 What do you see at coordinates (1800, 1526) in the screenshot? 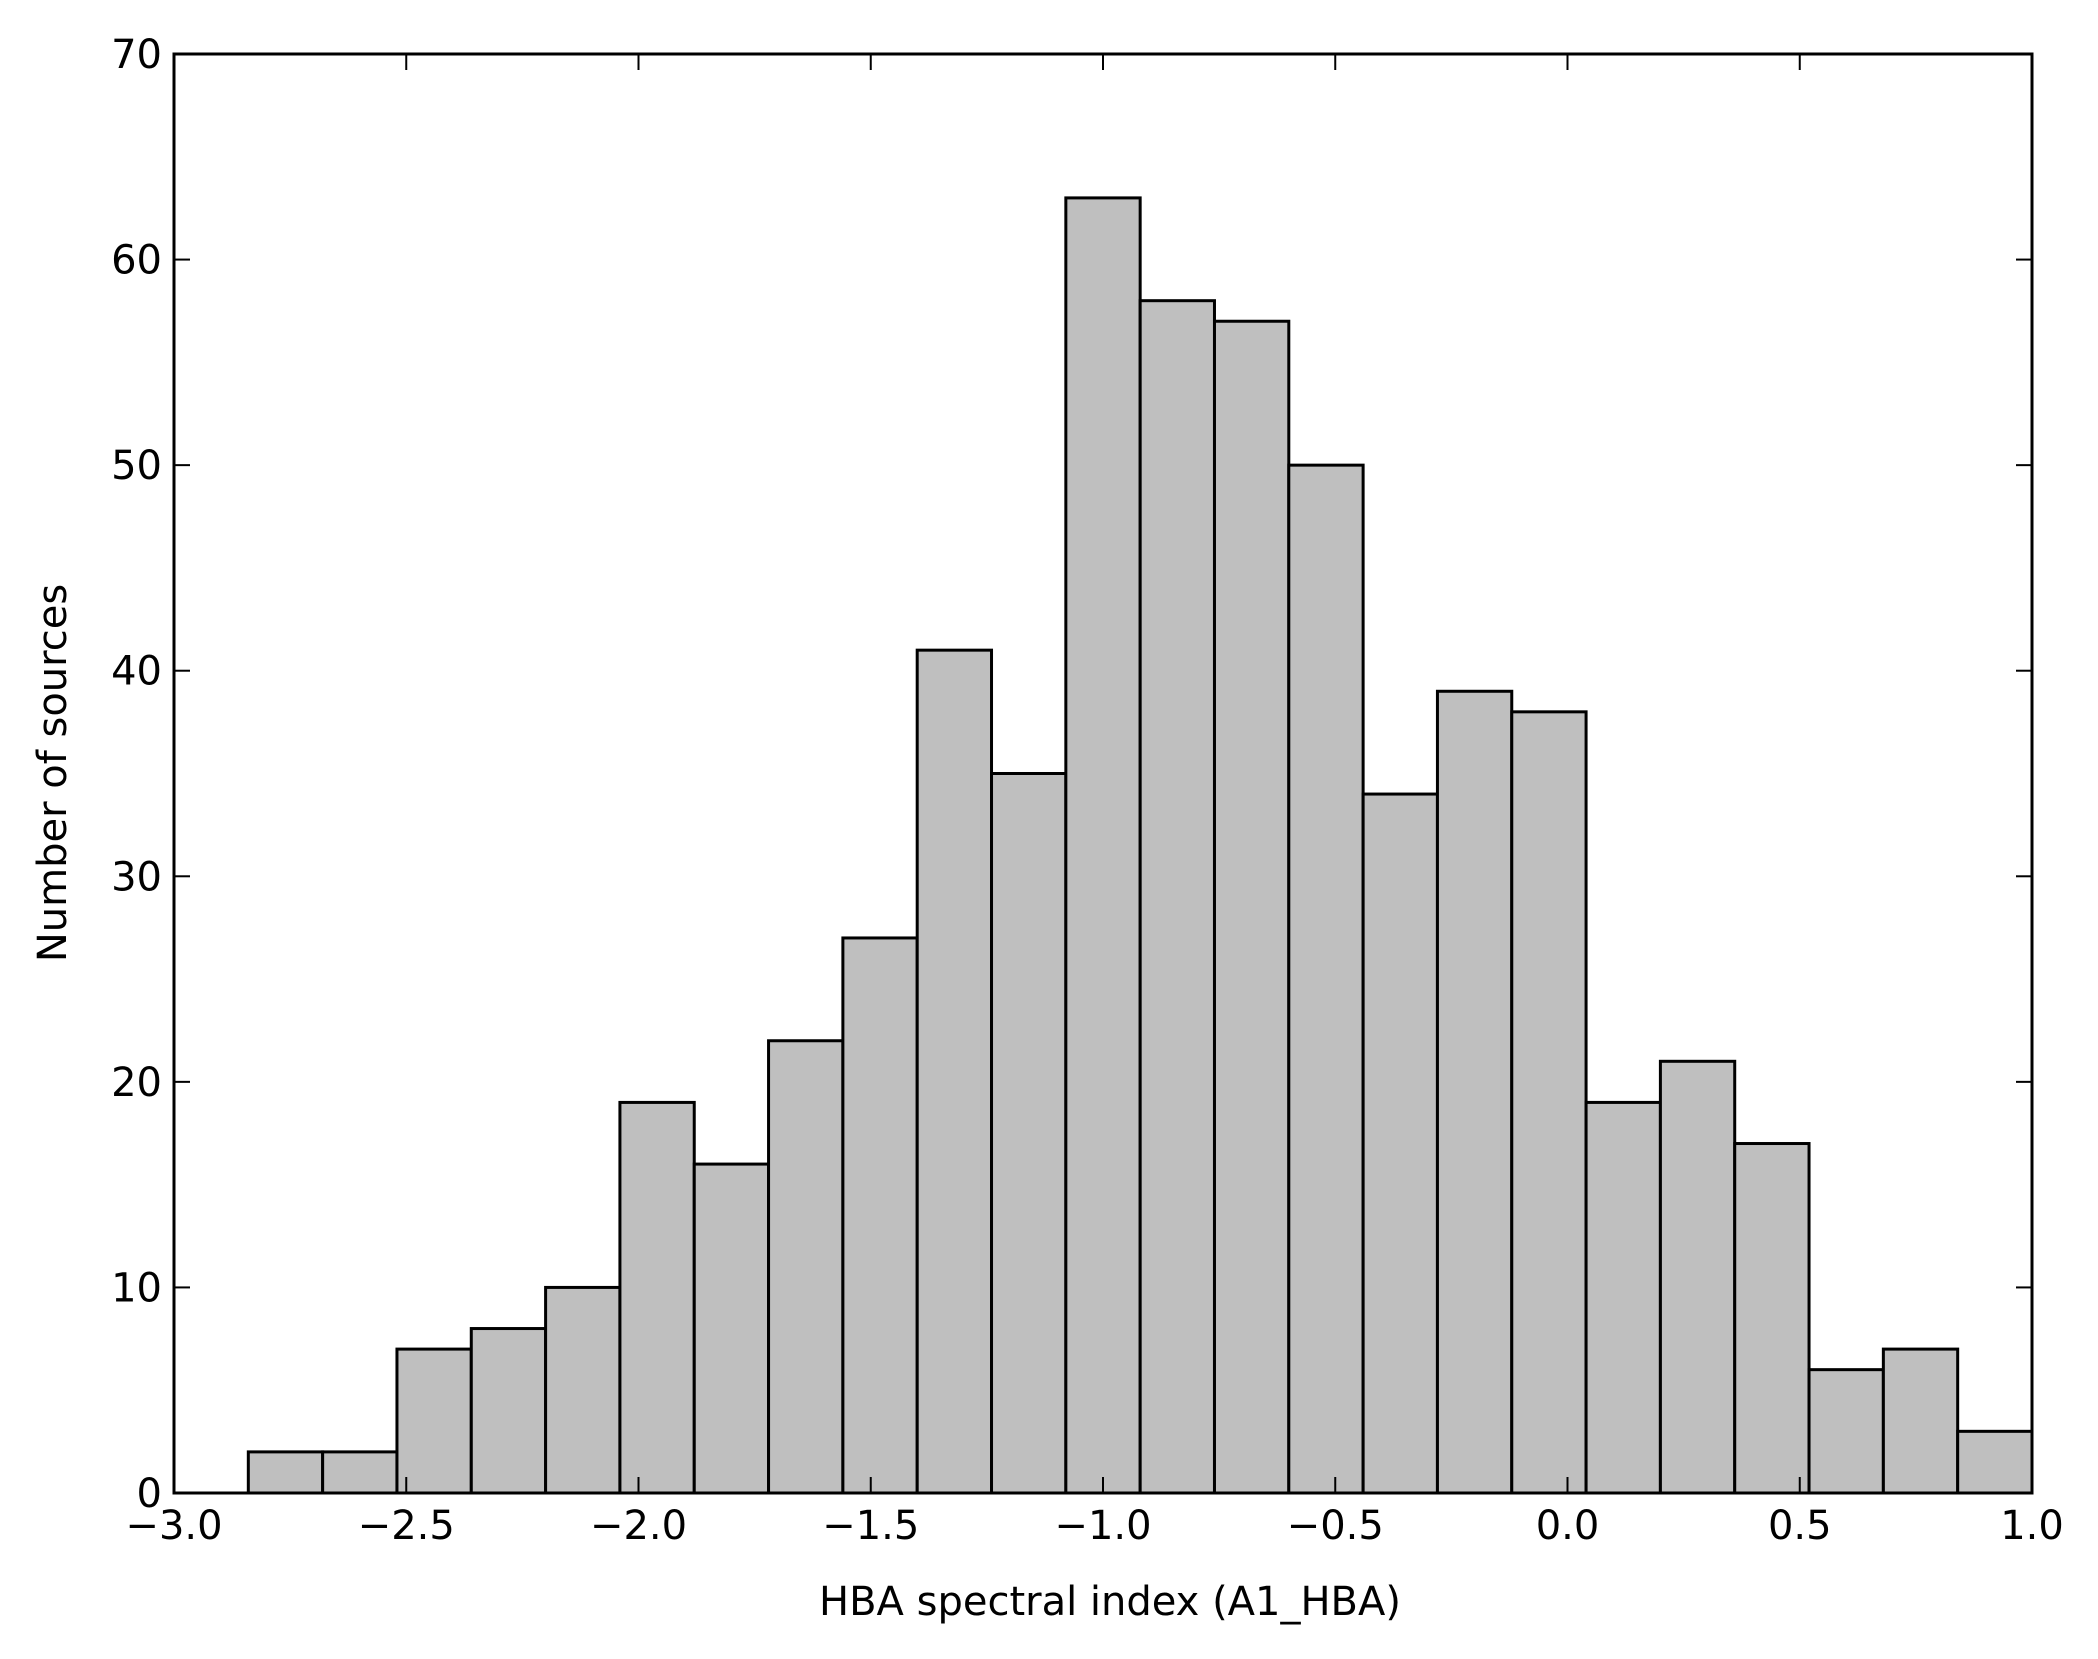
I see `x-tick-label: 0.5` at bounding box center [1800, 1526].